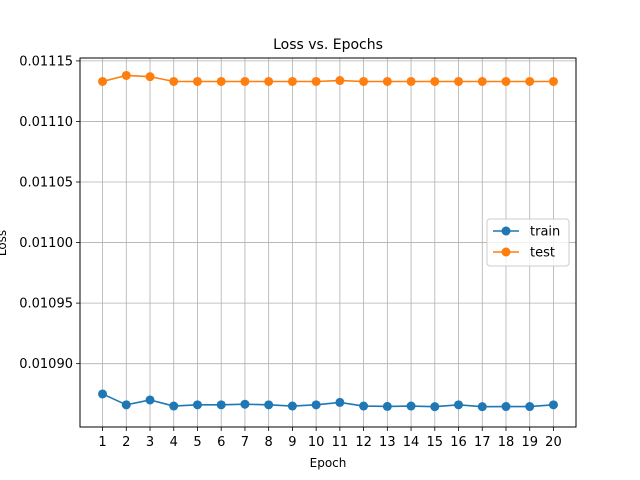 The height and width of the screenshot is (480, 640). I want to click on chart-title: Loss vs. Epochs, so click(328, 45).